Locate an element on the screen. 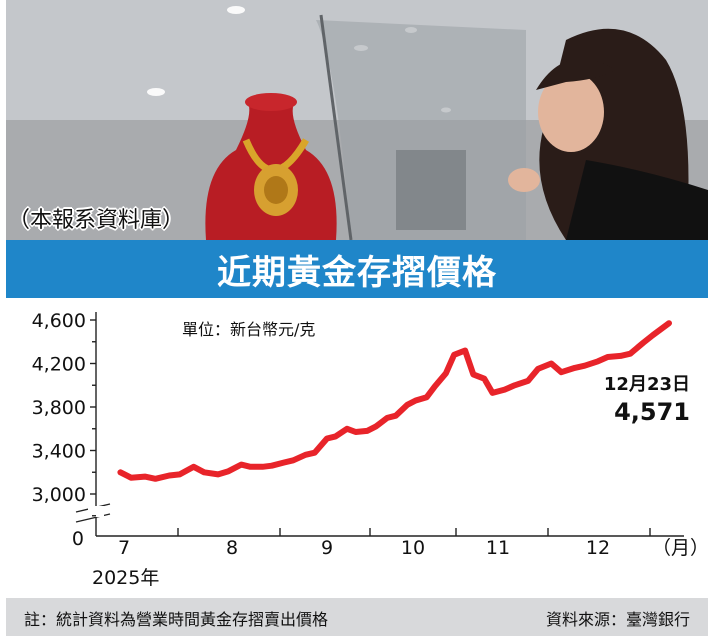  annotation-date: 12月23日 is located at coordinates (647, 384).